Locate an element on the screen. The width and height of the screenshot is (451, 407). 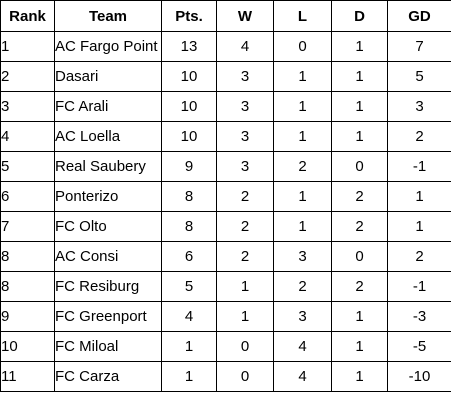
header-points: Pts. is located at coordinates (189, 16).